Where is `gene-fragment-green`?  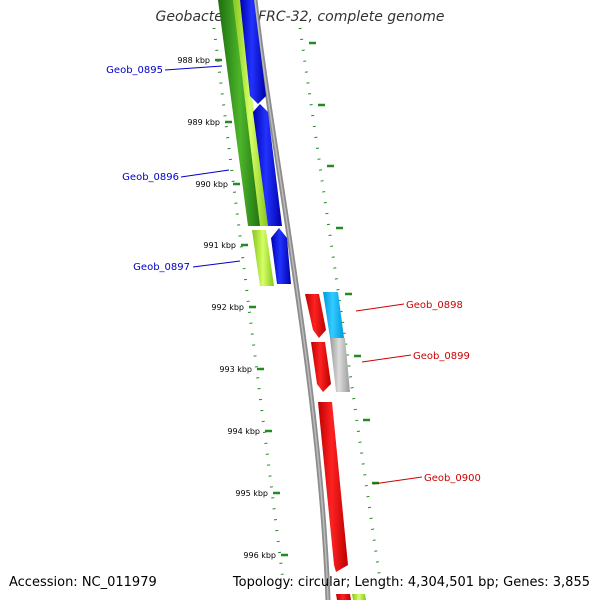
gene-fragment-green is located at coordinates (359, 597).